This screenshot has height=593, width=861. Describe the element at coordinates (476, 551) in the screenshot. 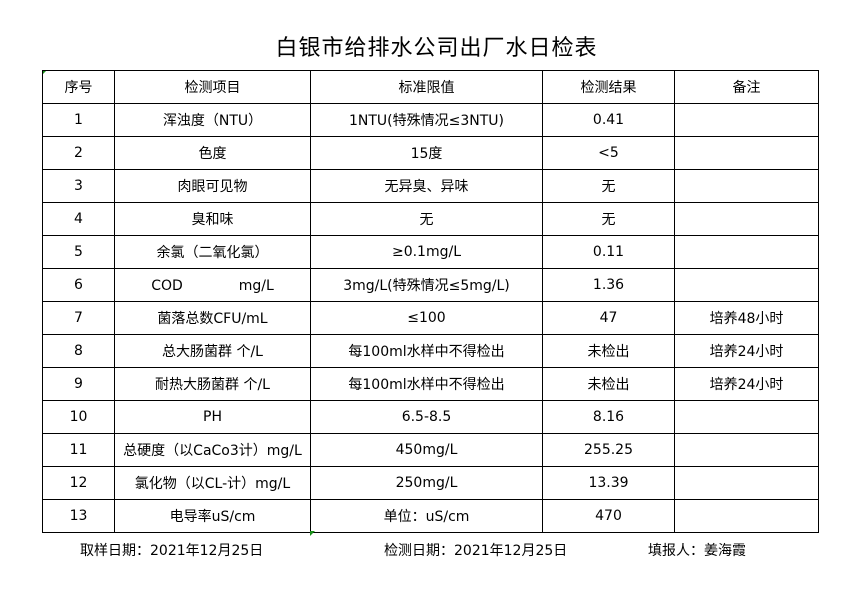

I see `test-date: 检测日期：2021年12月25日` at that location.